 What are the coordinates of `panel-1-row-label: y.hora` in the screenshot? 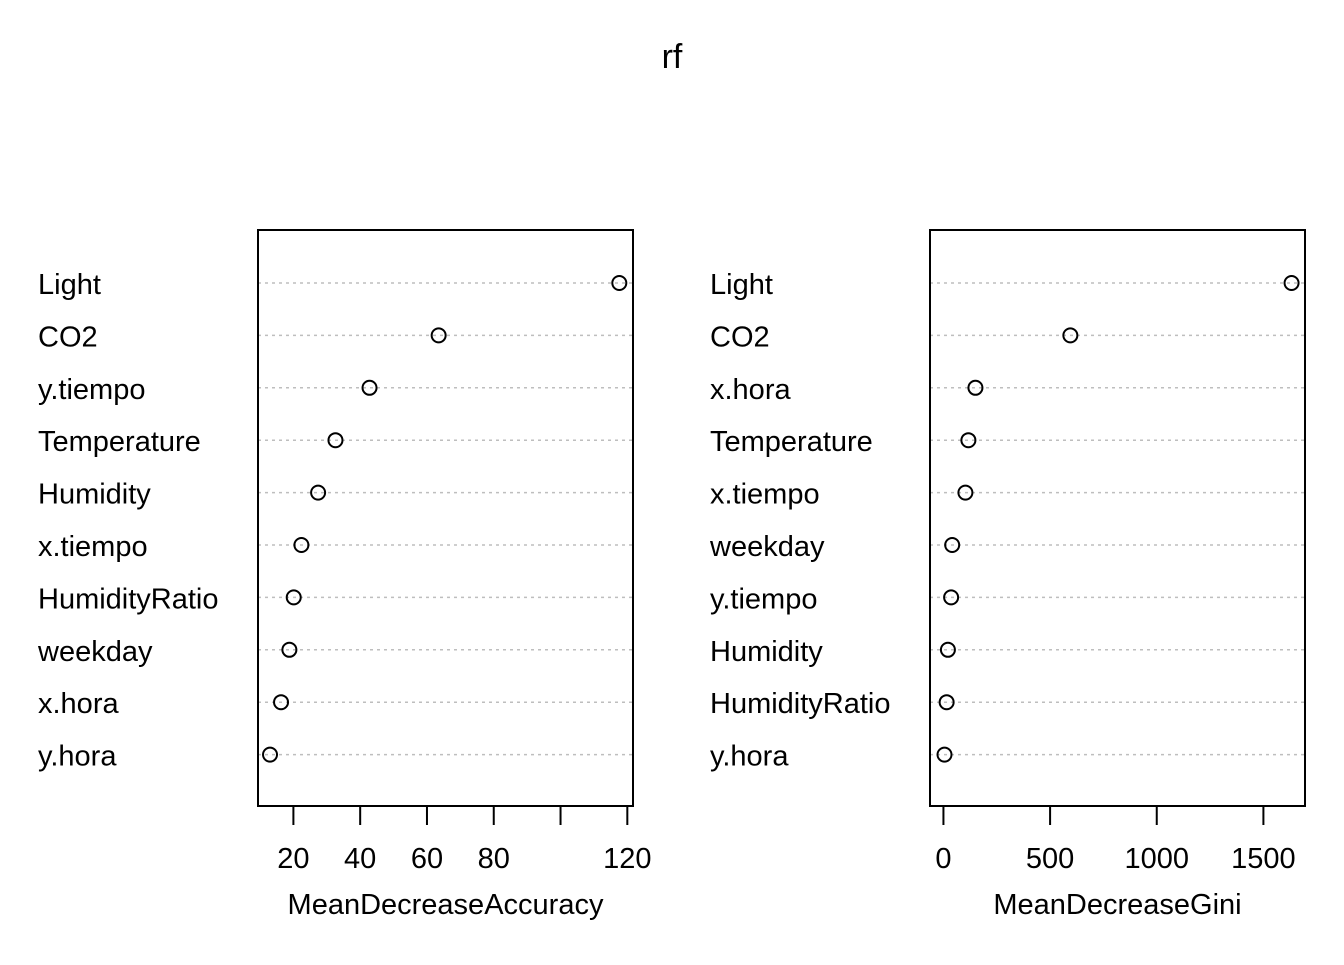 It's located at (77, 757).